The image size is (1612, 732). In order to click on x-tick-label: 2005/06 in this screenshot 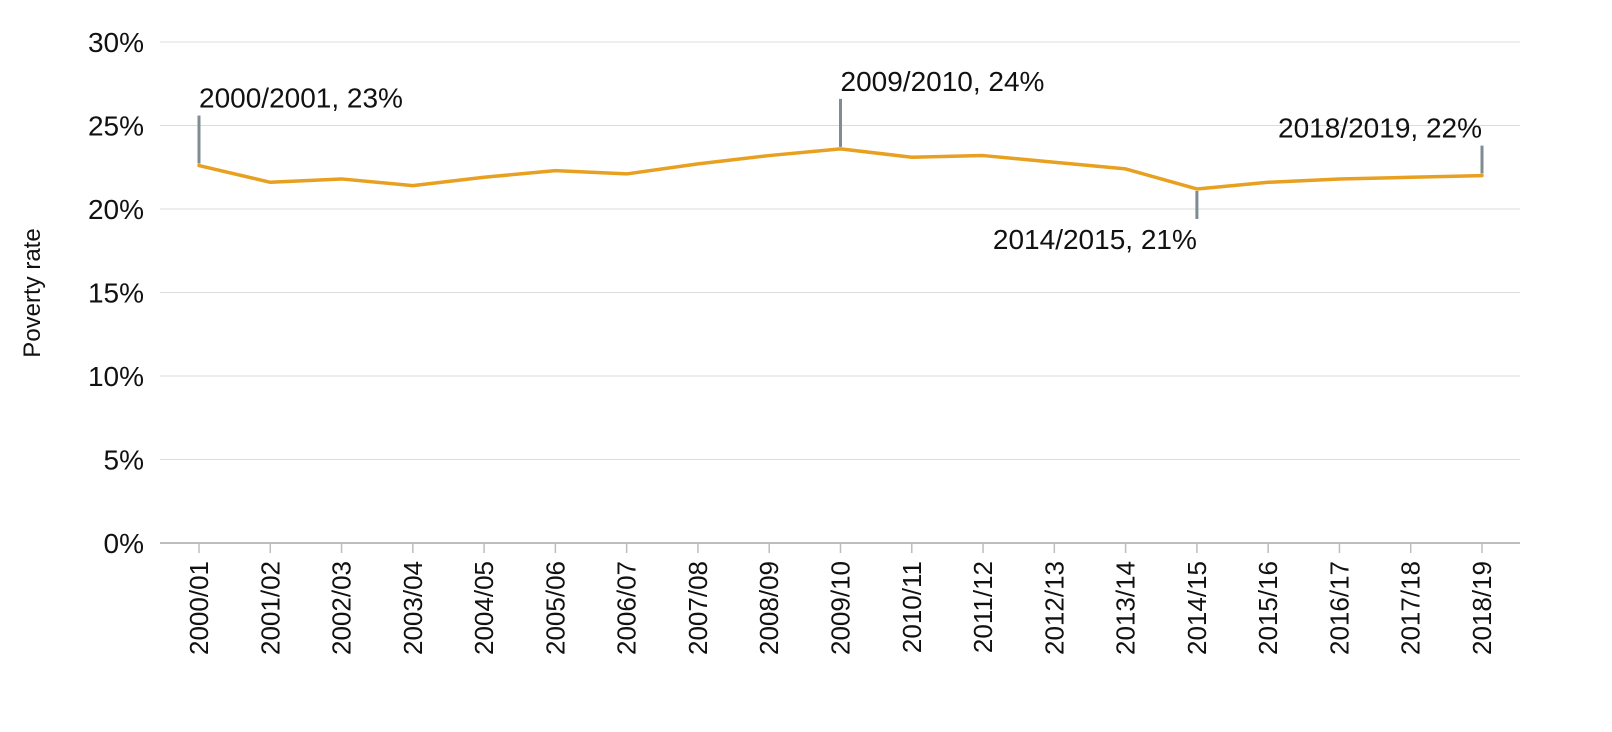, I will do `click(555, 608)`.